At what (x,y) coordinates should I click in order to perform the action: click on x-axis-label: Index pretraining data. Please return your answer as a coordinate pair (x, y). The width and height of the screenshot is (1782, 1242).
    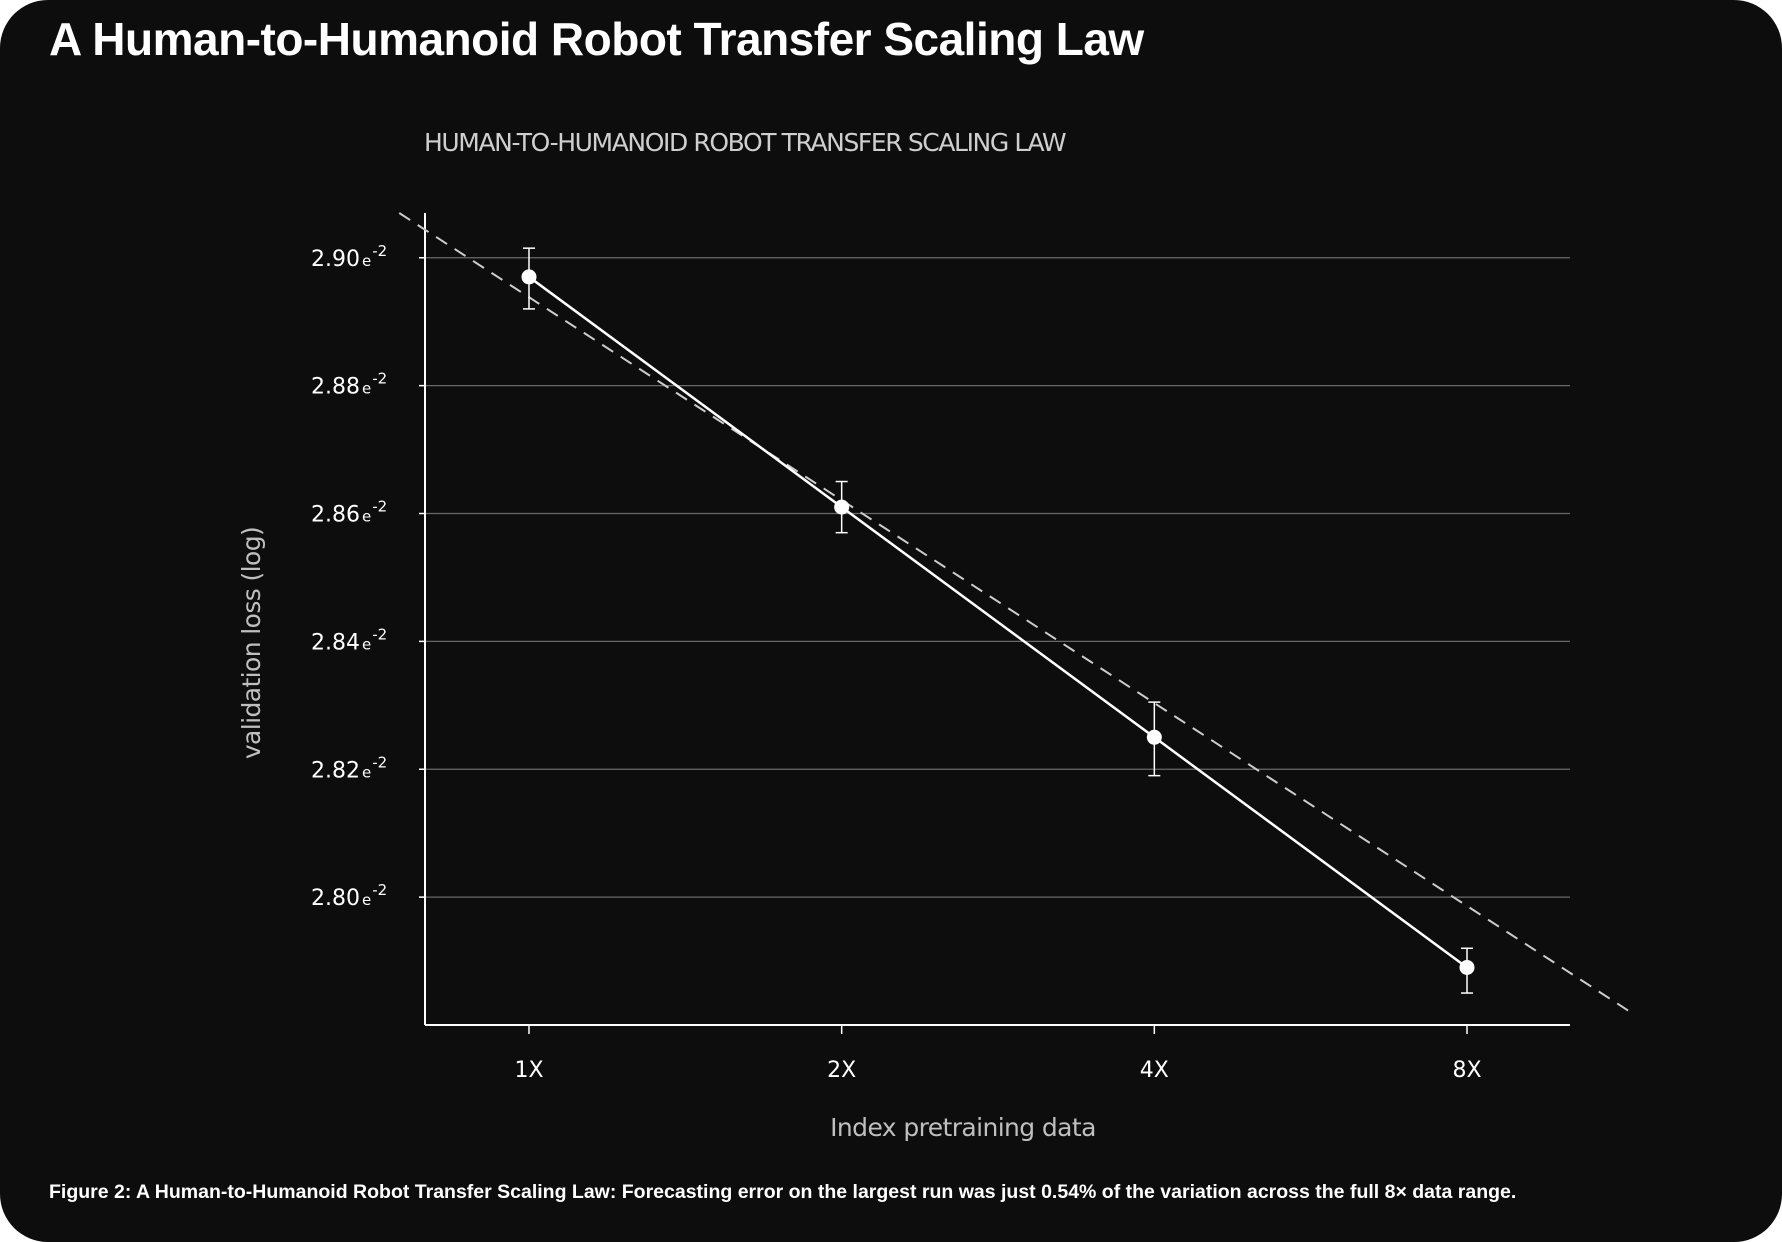
    Looking at the image, I should click on (963, 1127).